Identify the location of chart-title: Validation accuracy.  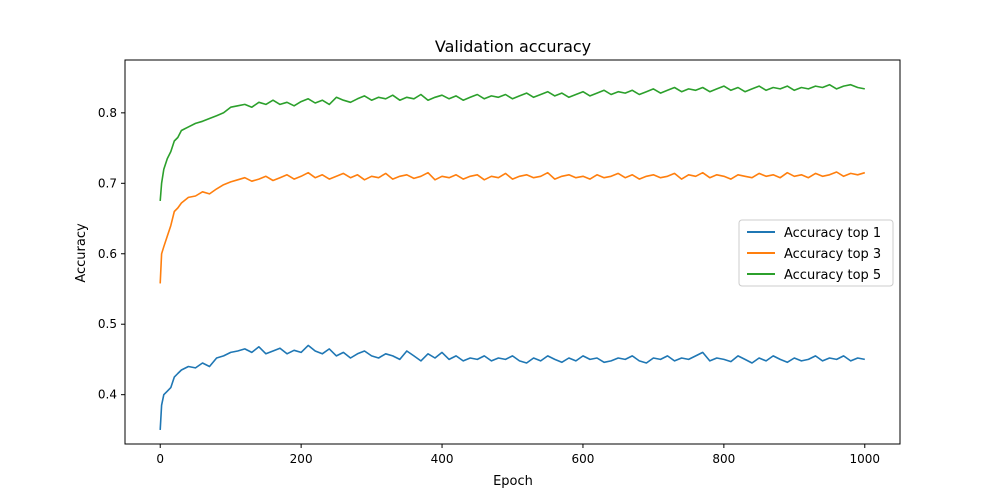
(513, 46).